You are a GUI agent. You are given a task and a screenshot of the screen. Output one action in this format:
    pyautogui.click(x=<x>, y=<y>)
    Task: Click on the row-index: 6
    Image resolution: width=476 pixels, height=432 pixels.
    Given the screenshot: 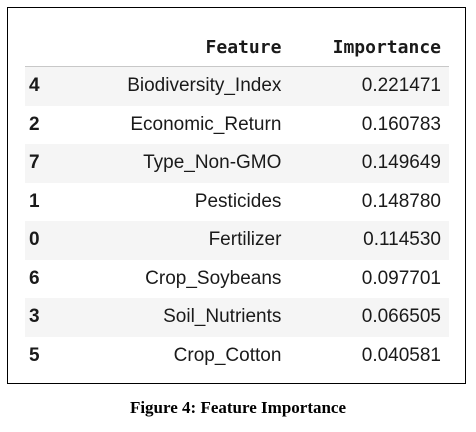 What is the action you would take?
    pyautogui.click(x=34, y=278)
    